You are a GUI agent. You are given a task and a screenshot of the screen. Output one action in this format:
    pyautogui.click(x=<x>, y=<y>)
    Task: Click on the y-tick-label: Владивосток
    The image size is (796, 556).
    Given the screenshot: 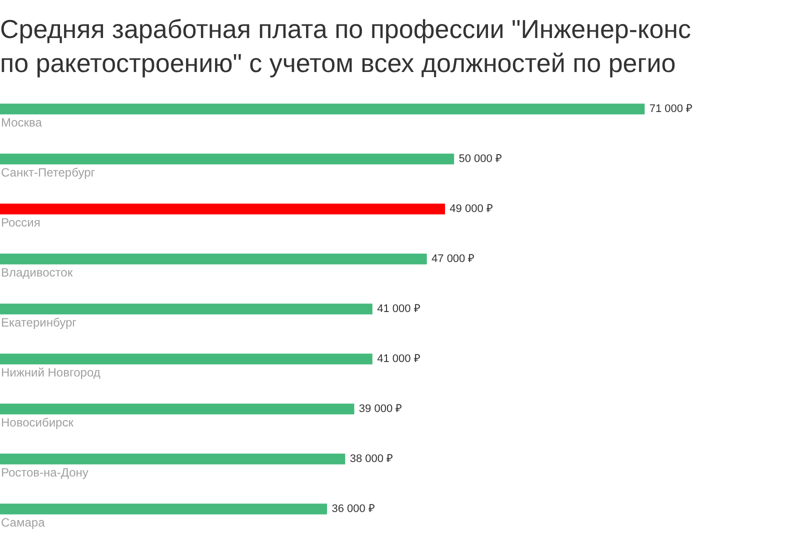 What is the action you would take?
    pyautogui.click(x=37, y=272)
    